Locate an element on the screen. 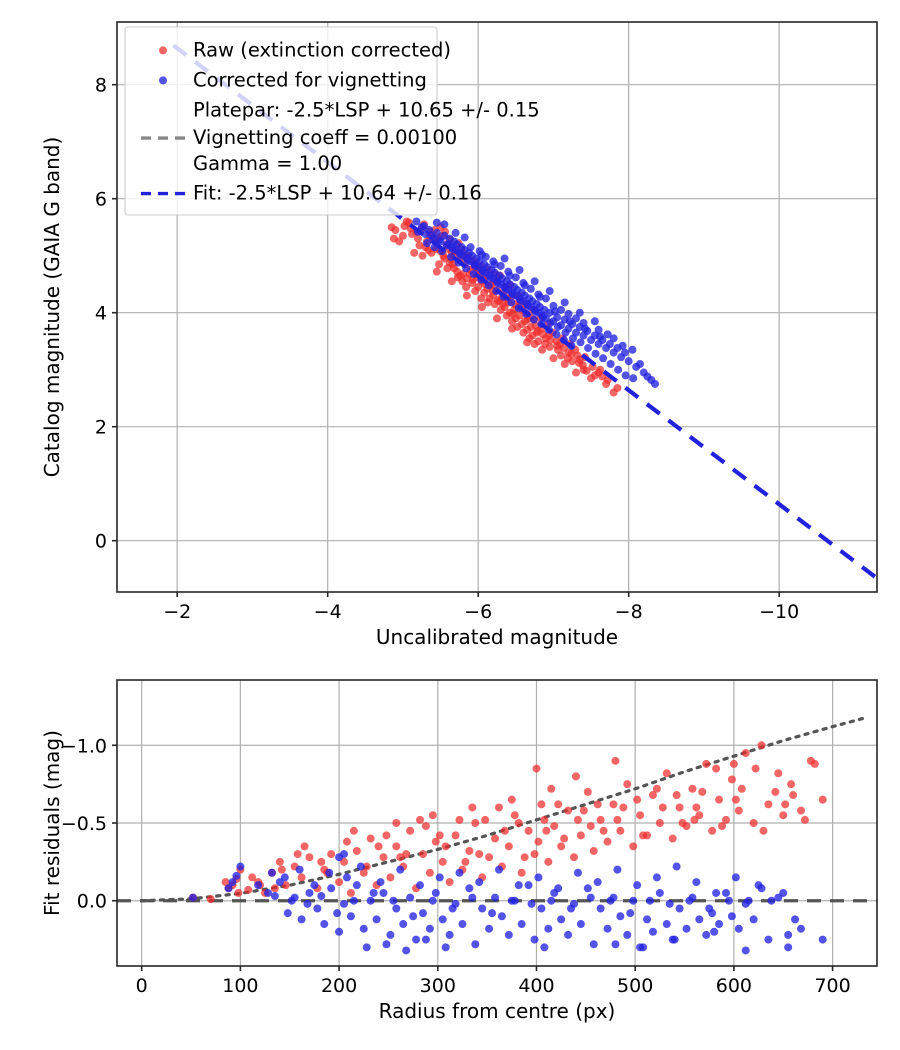 The width and height of the screenshot is (900, 1050). x-tick-label: 200 is located at coordinates (339, 986).